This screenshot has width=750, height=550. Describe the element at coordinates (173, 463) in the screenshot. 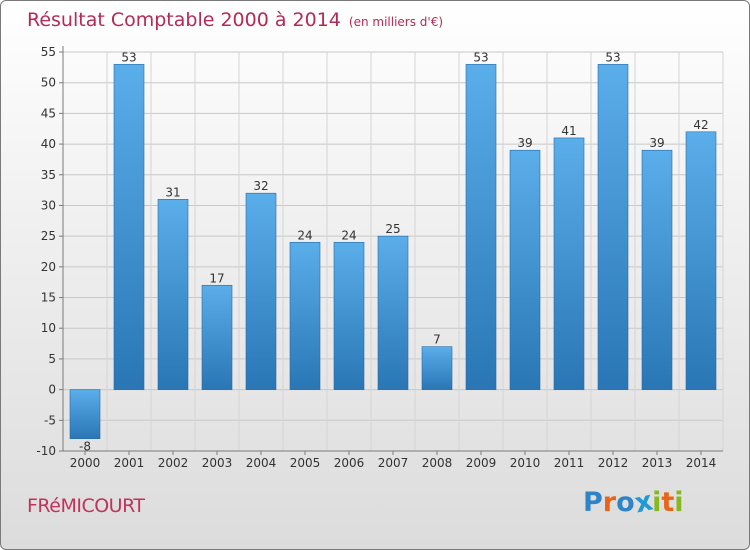

I see `x-tick-label: 2002` at that location.